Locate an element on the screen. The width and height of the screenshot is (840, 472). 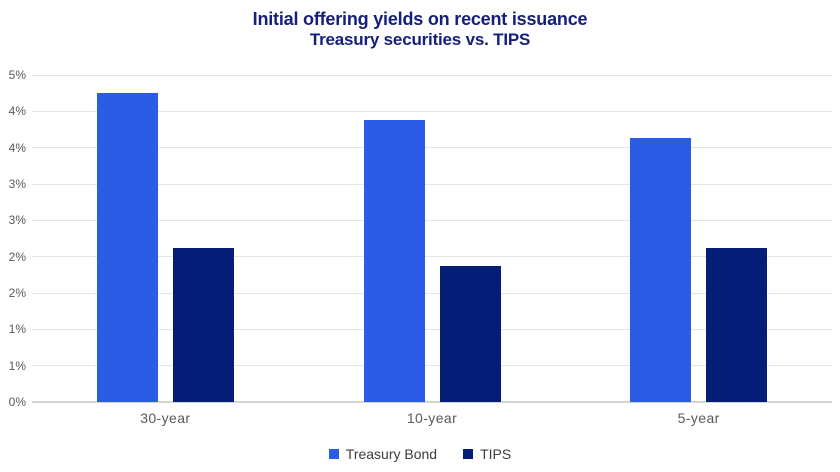
bar-tips-5-year is located at coordinates (737, 324).